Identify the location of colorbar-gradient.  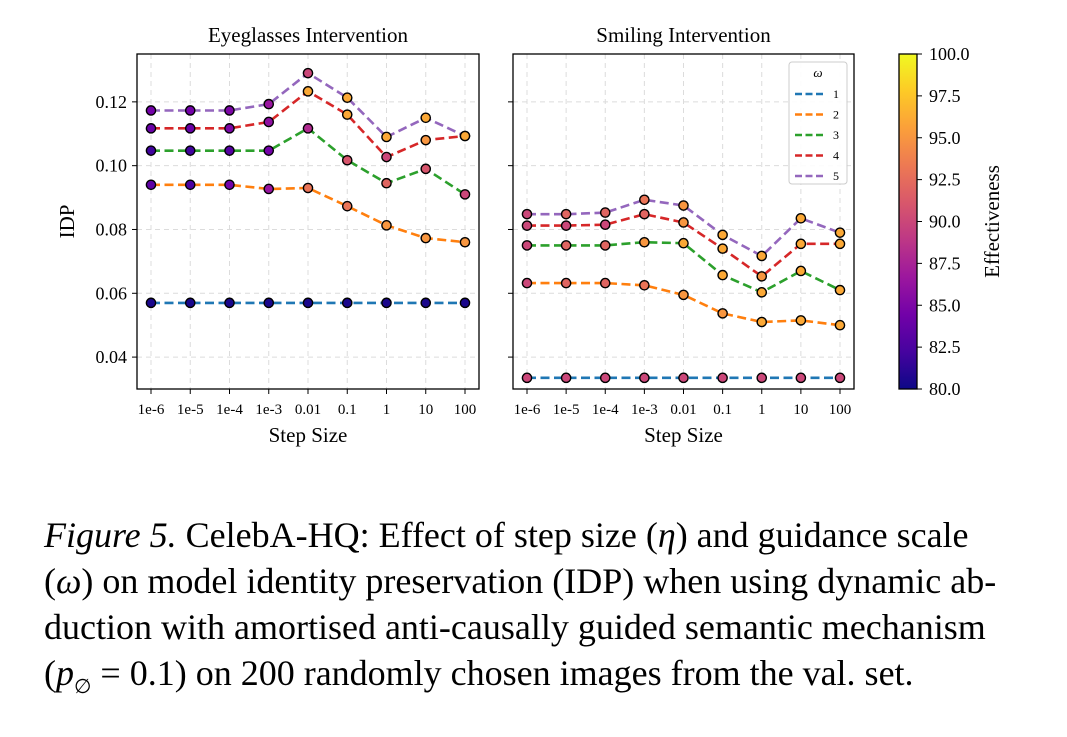
(908, 221).